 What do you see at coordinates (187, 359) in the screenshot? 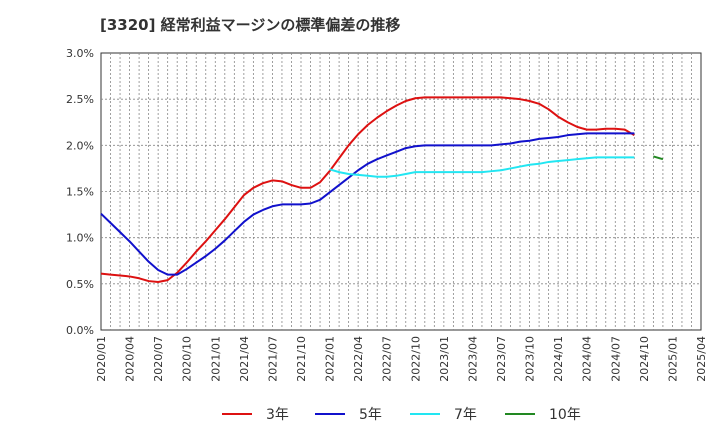
I see `x-tick-label: 2020/10` at bounding box center [187, 359].